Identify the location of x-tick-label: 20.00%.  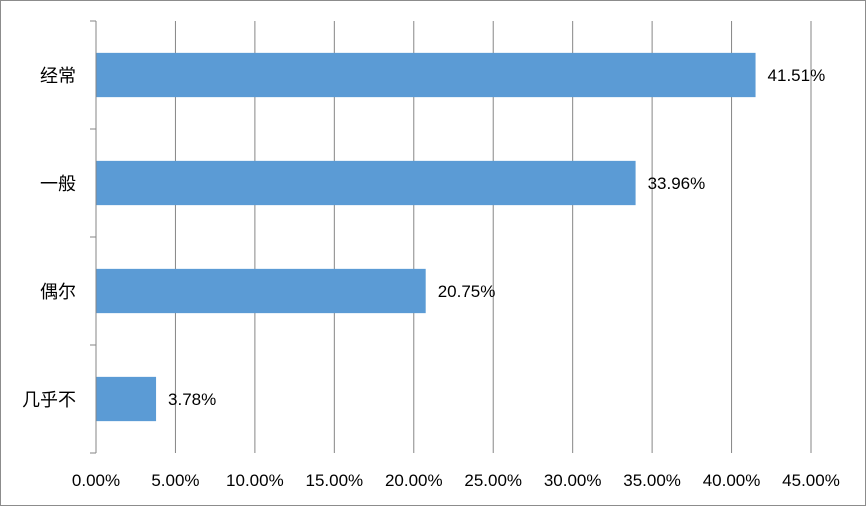
(414, 480).